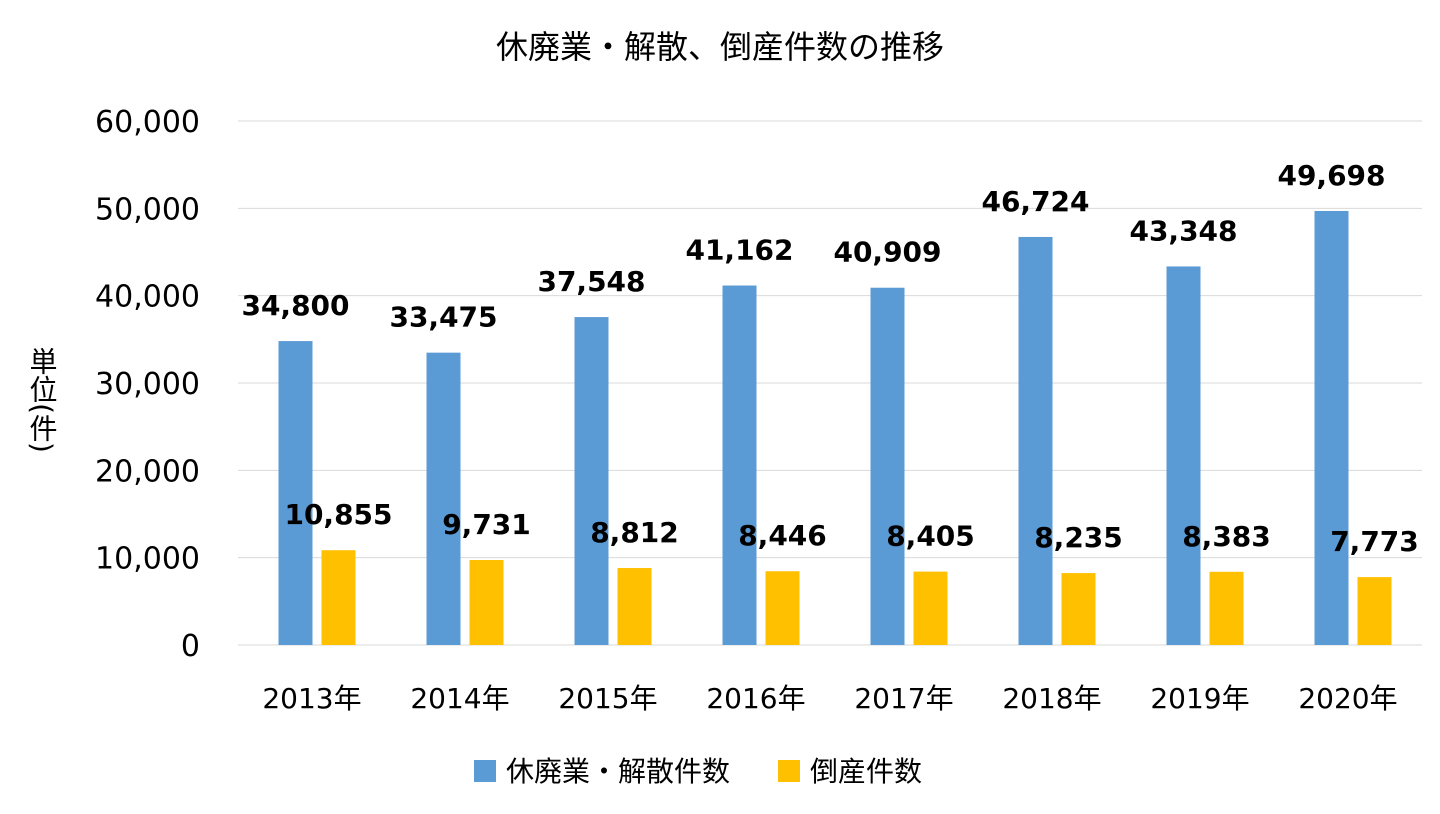 Image resolution: width=1440 pixels, height=814 pixels. What do you see at coordinates (634, 532) in the screenshot?
I see `data-label: 8,812` at bounding box center [634, 532].